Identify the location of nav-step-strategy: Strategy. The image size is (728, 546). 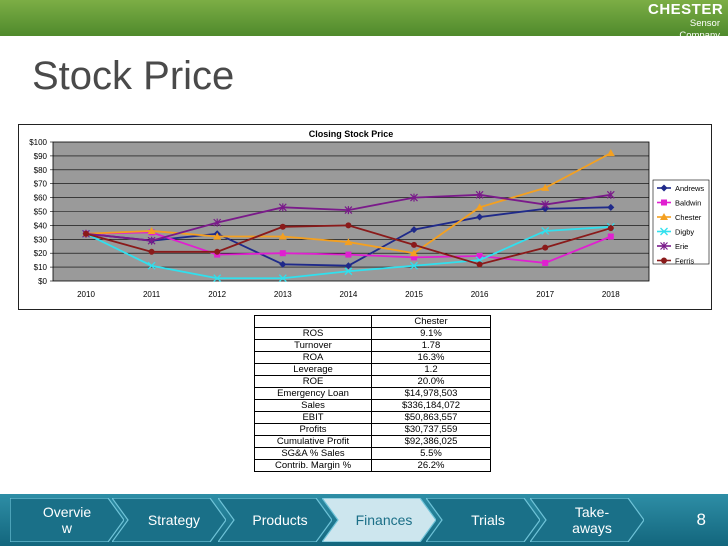
(169, 520).